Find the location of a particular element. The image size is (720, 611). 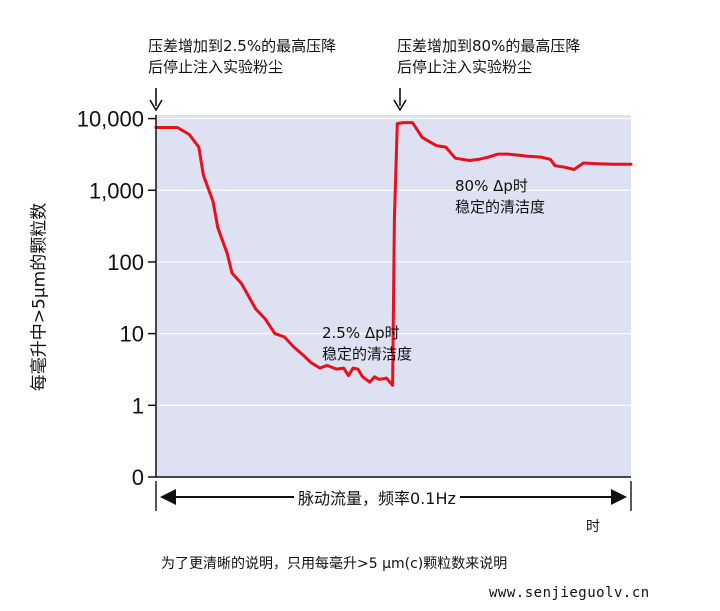

second-stop-line-2: 后停止注入实验粉尘 is located at coordinates (465, 67).